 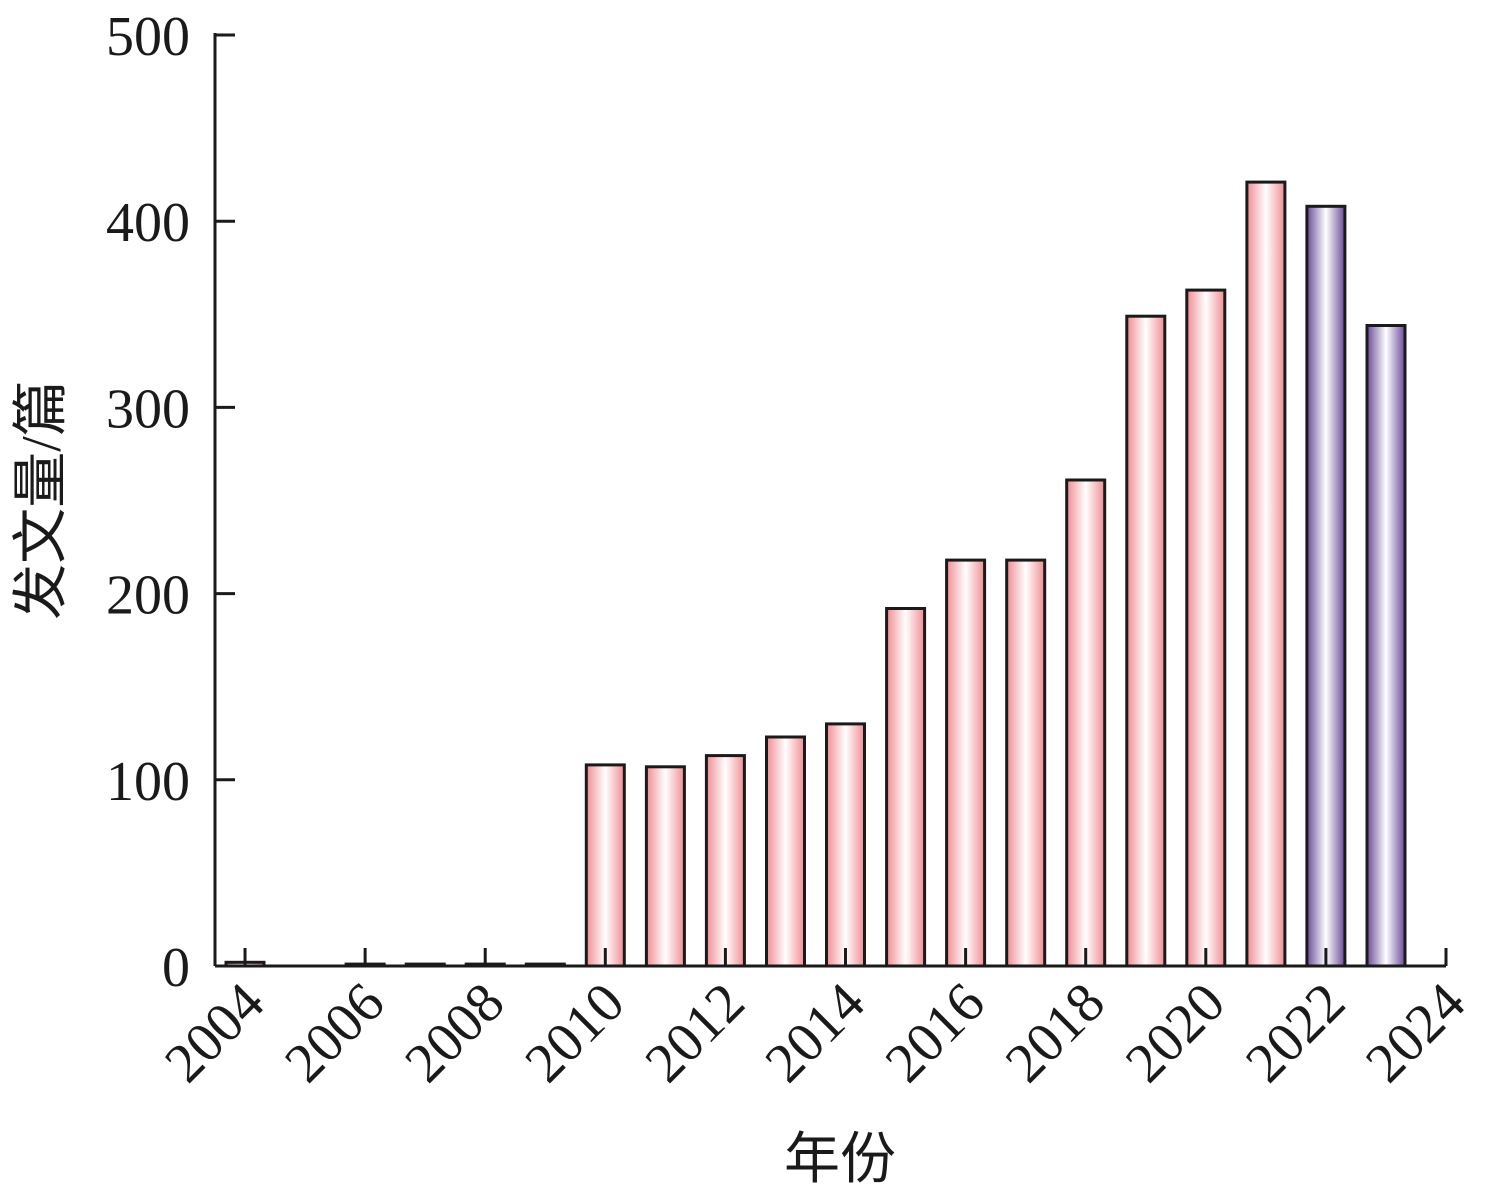 What do you see at coordinates (176, 968) in the screenshot?
I see `y-tick-label: 0` at bounding box center [176, 968].